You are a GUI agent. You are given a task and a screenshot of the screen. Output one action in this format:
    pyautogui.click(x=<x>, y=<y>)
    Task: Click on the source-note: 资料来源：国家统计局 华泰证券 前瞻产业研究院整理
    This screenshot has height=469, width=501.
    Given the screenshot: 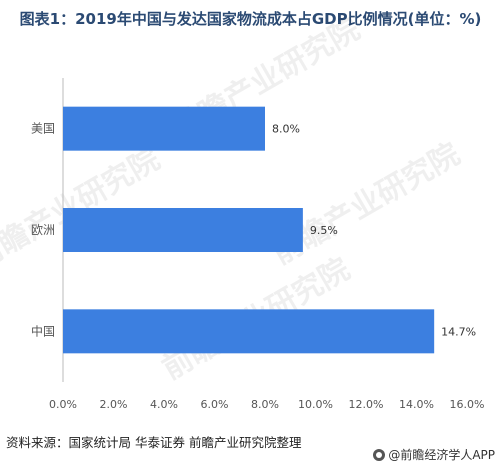 What is the action you would take?
    pyautogui.click(x=154, y=442)
    